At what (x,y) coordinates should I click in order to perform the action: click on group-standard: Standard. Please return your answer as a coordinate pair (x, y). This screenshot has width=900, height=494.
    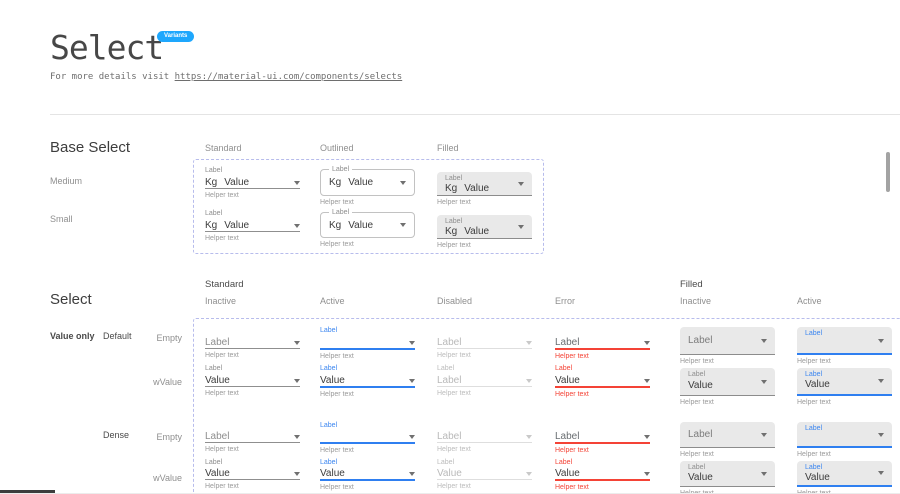
    Looking at the image, I should click on (224, 284).